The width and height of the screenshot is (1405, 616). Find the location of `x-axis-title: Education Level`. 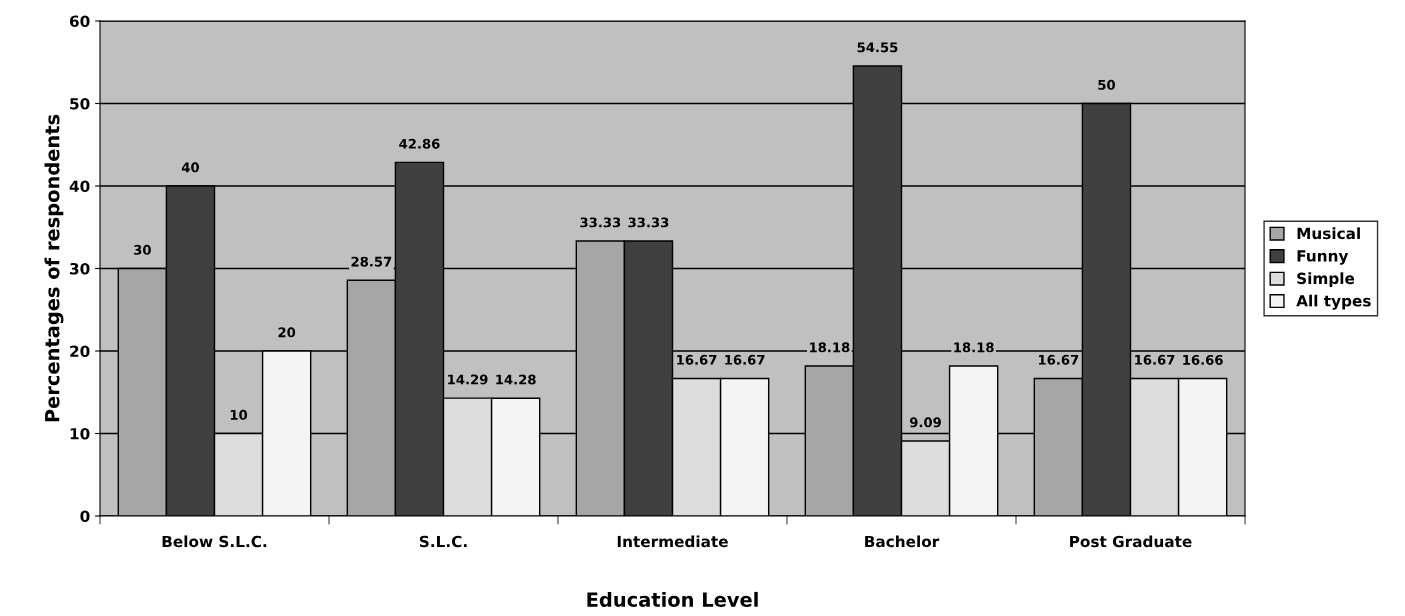

x-axis-title: Education Level is located at coordinates (672, 599).